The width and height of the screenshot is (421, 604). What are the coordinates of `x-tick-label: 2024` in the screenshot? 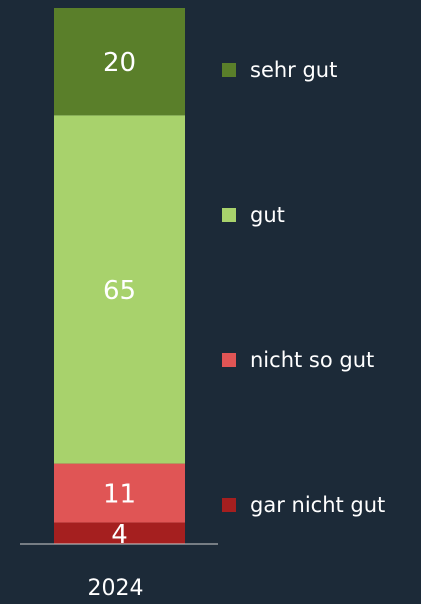 It's located at (116, 588).